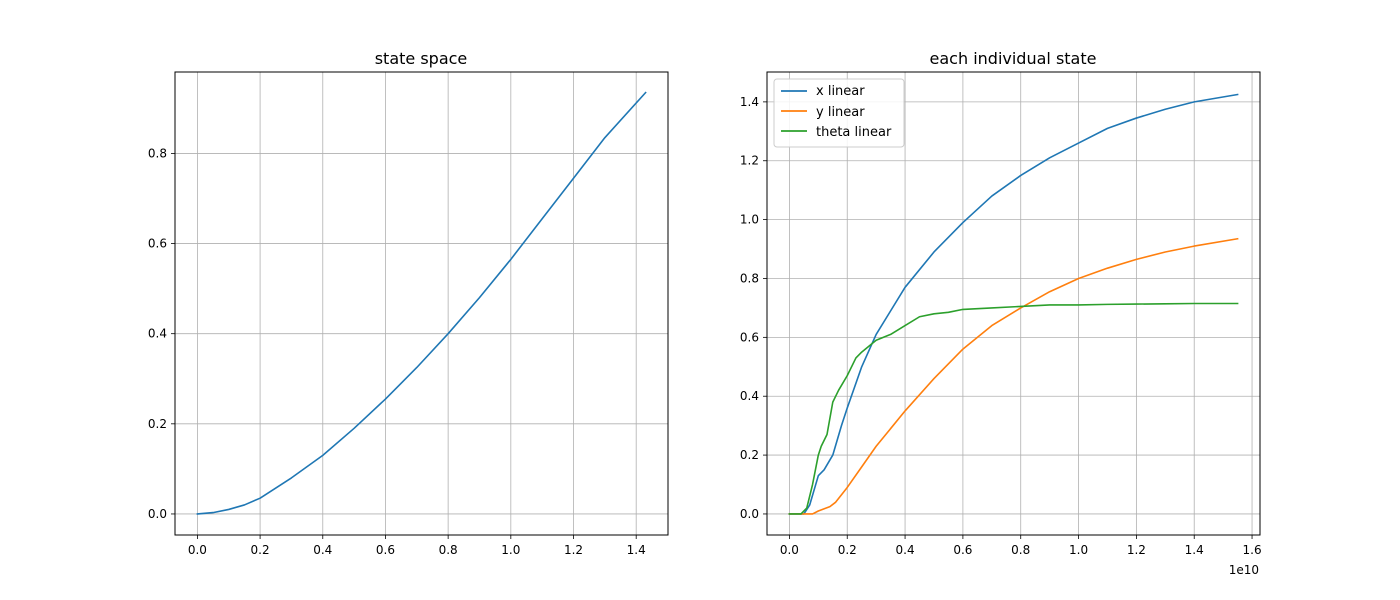 This screenshot has height=600, width=1400. I want to click on legend-box, so click(839, 113).